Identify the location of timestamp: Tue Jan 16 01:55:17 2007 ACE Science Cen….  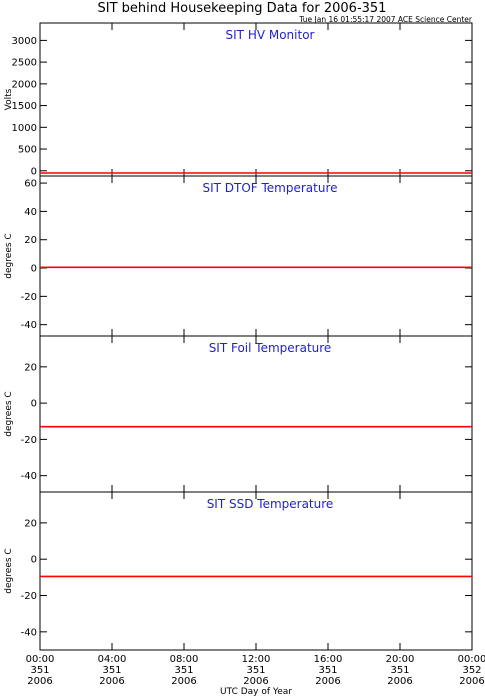
(385, 19).